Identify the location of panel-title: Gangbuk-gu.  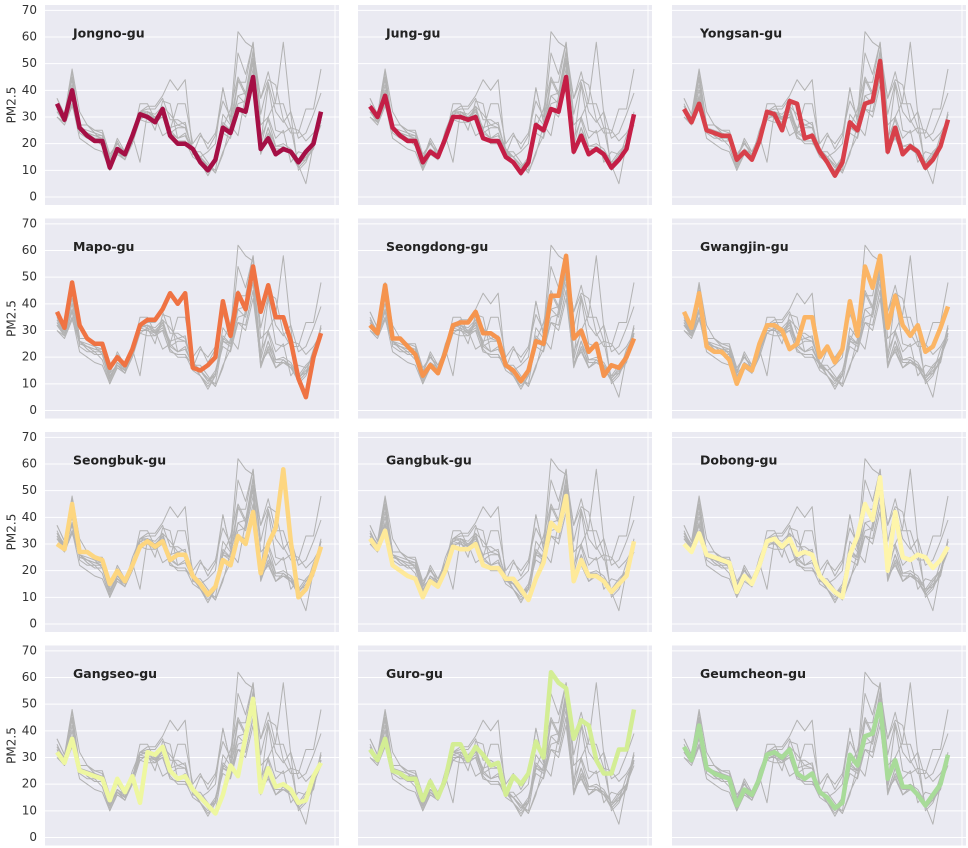
(429, 460).